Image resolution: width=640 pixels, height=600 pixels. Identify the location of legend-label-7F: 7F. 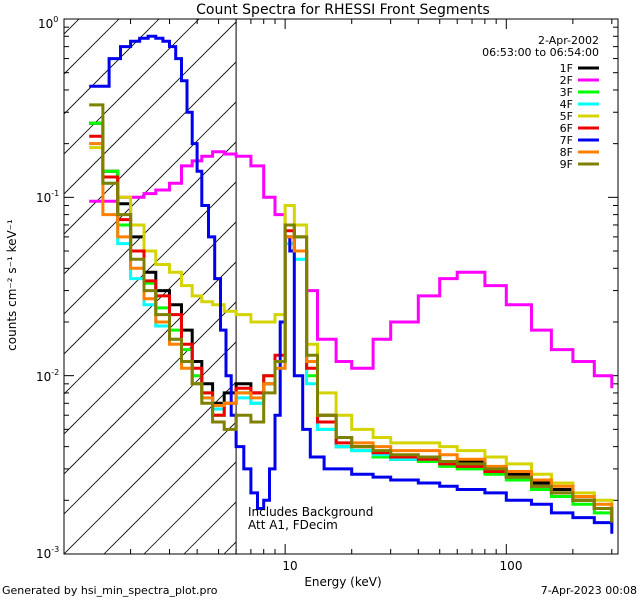
(566, 140).